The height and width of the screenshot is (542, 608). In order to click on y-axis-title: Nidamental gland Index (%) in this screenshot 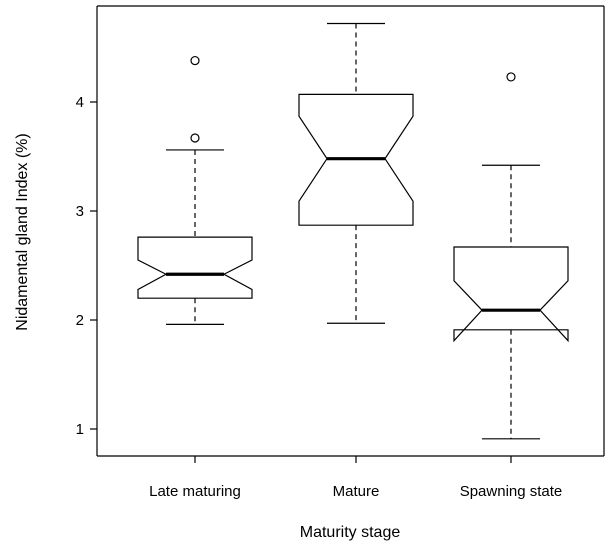, I will do `click(22, 231)`.